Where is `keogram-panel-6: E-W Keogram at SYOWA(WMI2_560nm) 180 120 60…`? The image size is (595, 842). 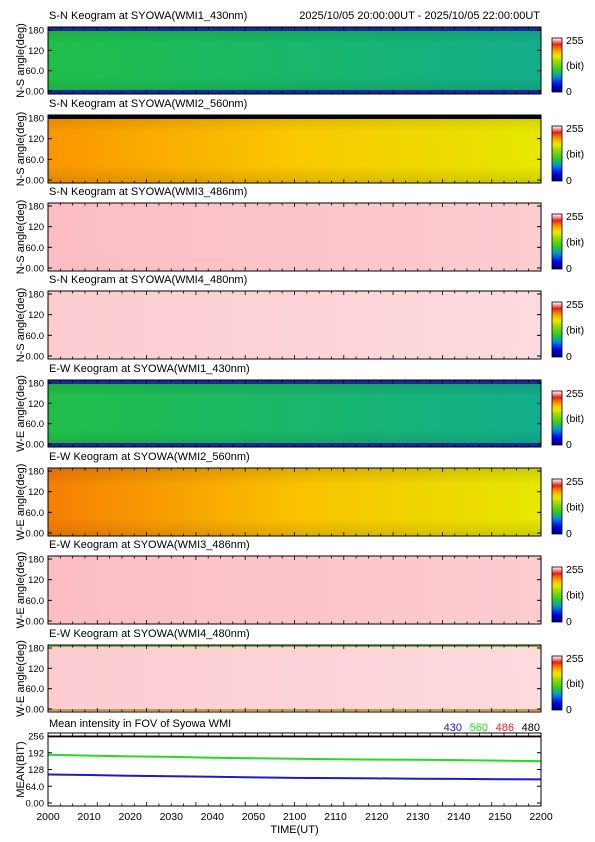
keogram-panel-6: E-W Keogram at SYOWA(WMI2_560nm) 180 120 60… is located at coordinates (299, 495).